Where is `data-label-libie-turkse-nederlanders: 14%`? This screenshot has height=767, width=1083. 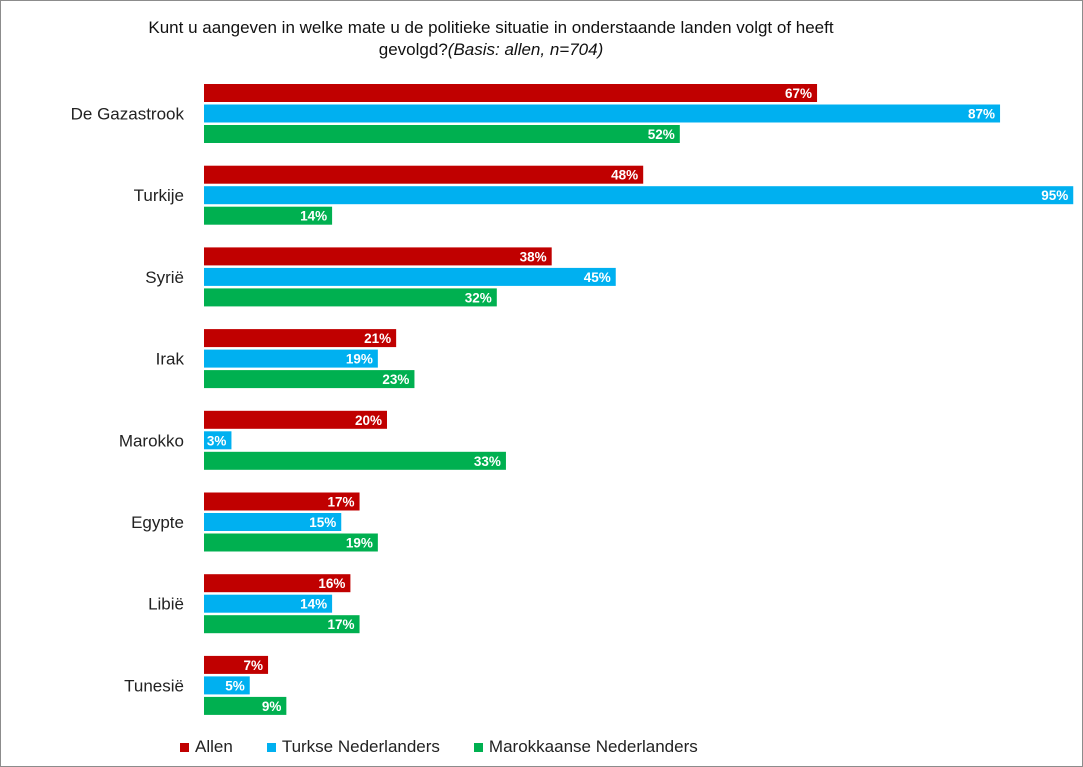
data-label-libie-turkse-nederlanders: 14% is located at coordinates (313, 604).